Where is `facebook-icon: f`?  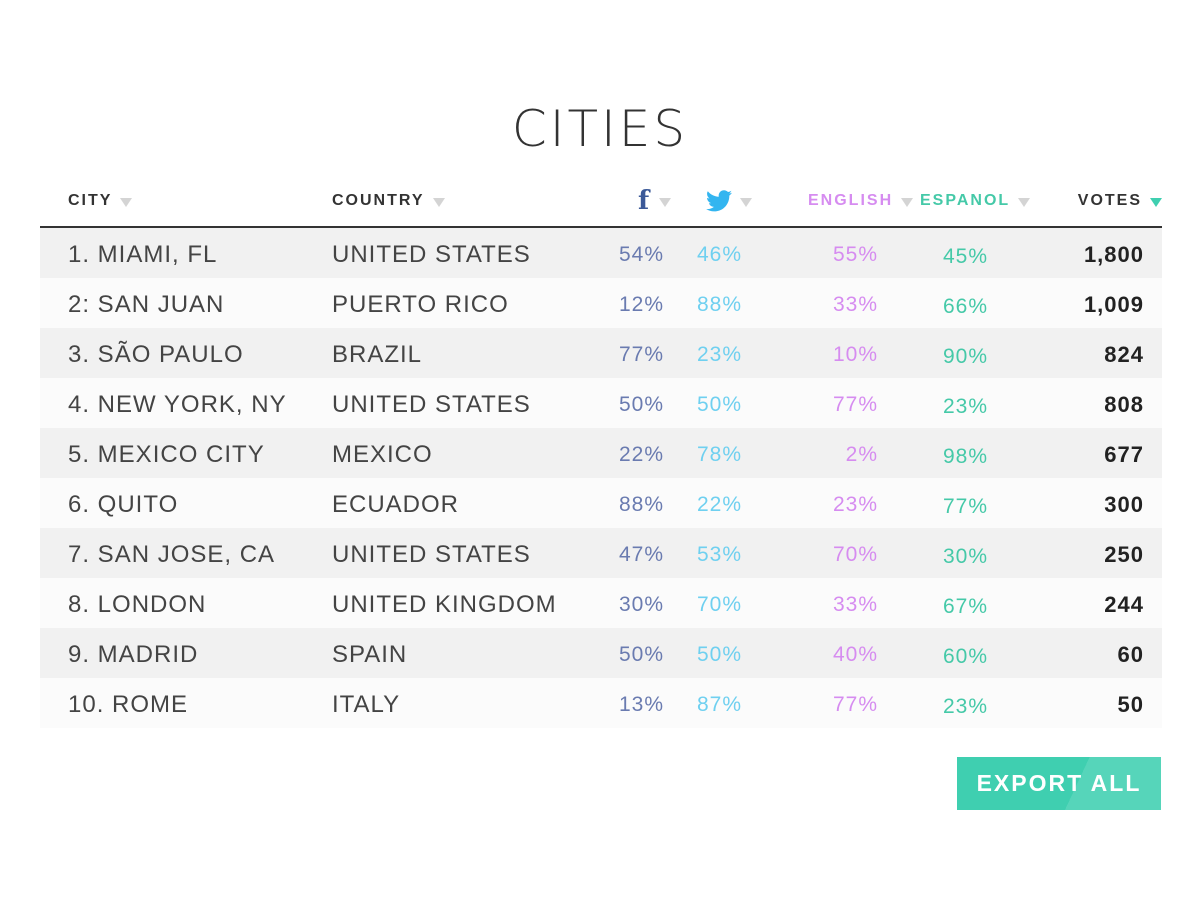
facebook-icon: f is located at coordinates (645, 201).